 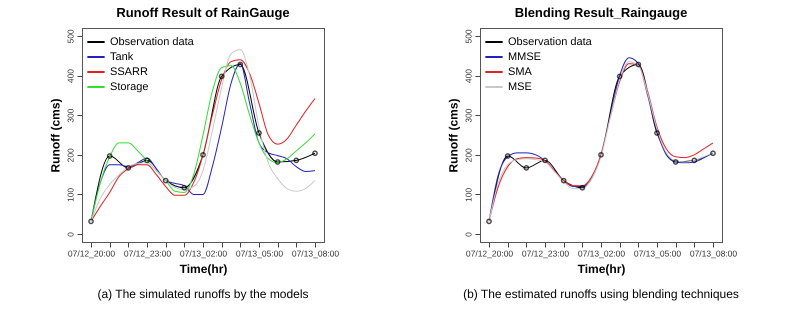 I want to click on legend-label: MSE, so click(x=520, y=87).